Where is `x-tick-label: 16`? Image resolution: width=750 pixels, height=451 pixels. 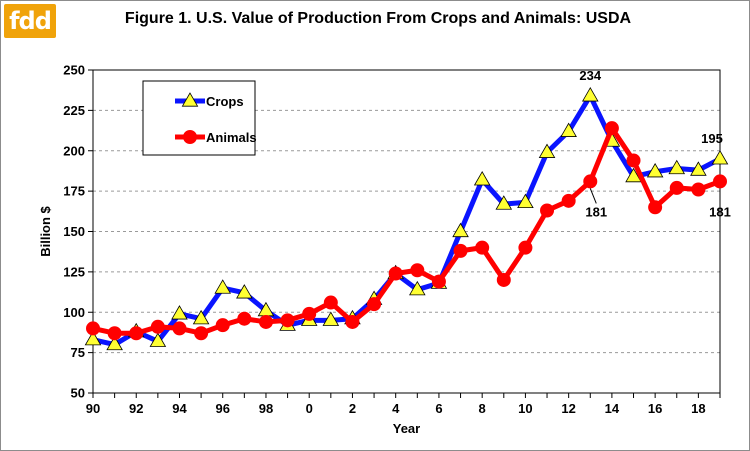
x-tick-label: 16 is located at coordinates (655, 408).